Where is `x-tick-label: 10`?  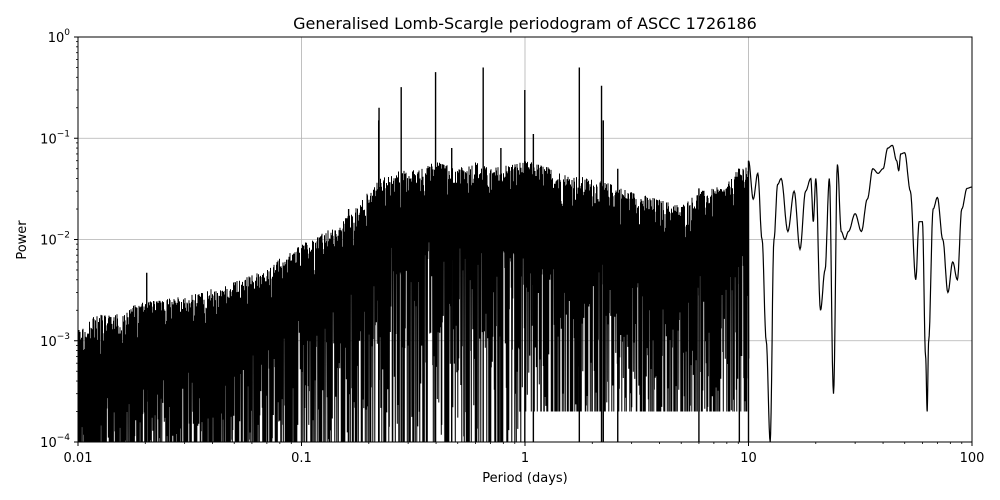
x-tick-label: 10 is located at coordinates (748, 458).